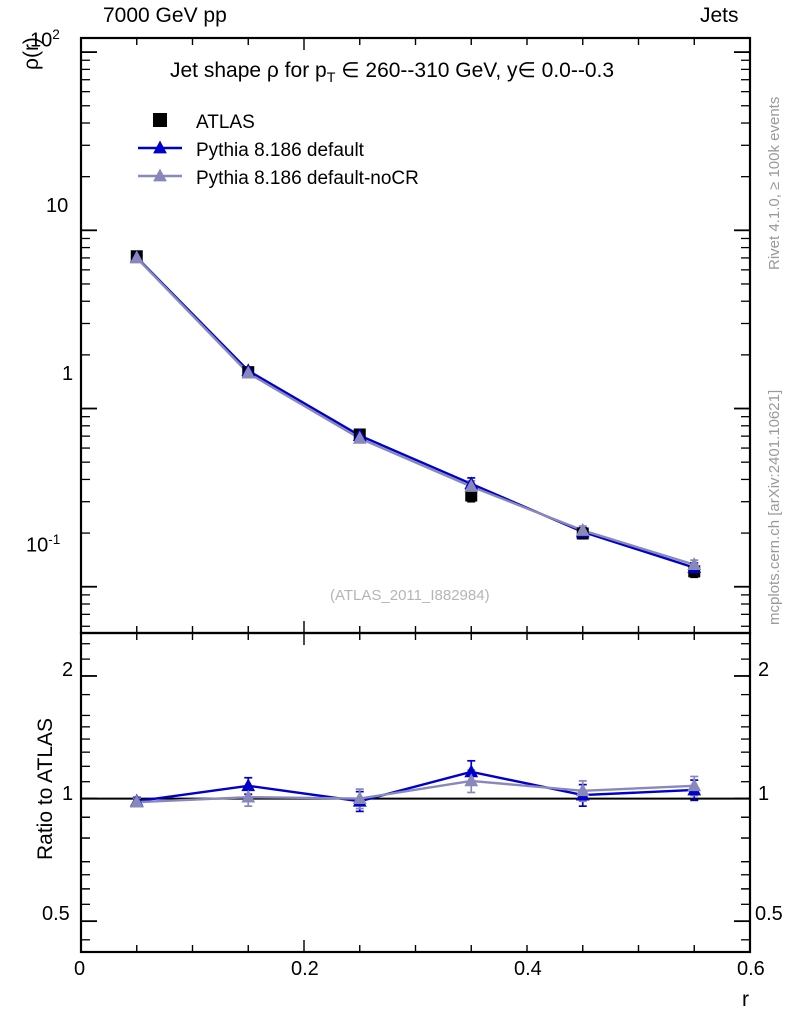 The image size is (786, 1024). Describe the element at coordinates (225, 122) in the screenshot. I see `legend-label-0: ATLAS` at that location.